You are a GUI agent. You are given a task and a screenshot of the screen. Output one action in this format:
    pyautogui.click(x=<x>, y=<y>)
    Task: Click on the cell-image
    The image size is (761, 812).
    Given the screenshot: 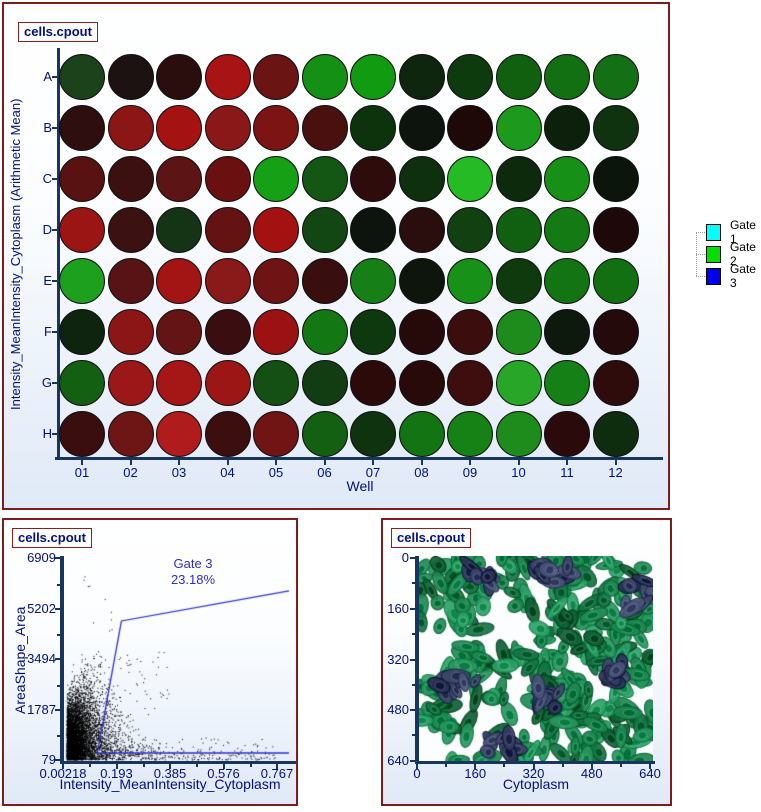 What is the action you would take?
    pyautogui.click(x=536, y=658)
    